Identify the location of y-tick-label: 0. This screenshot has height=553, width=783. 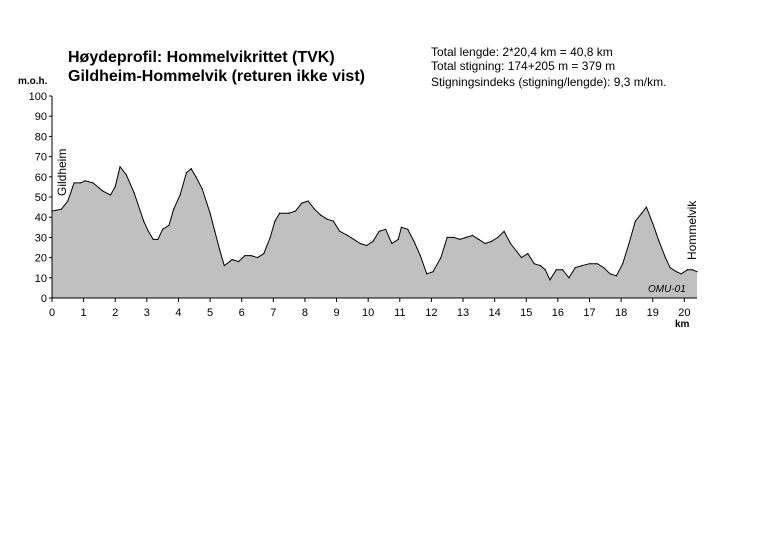
(44, 299).